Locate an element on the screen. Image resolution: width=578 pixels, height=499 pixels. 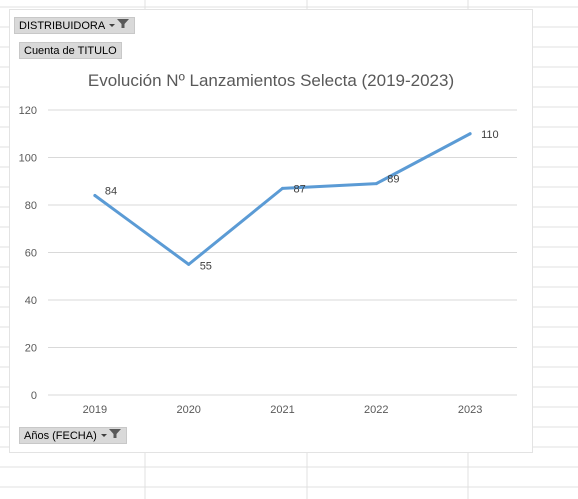
y-tick-label: 60 is located at coordinates (31, 254).